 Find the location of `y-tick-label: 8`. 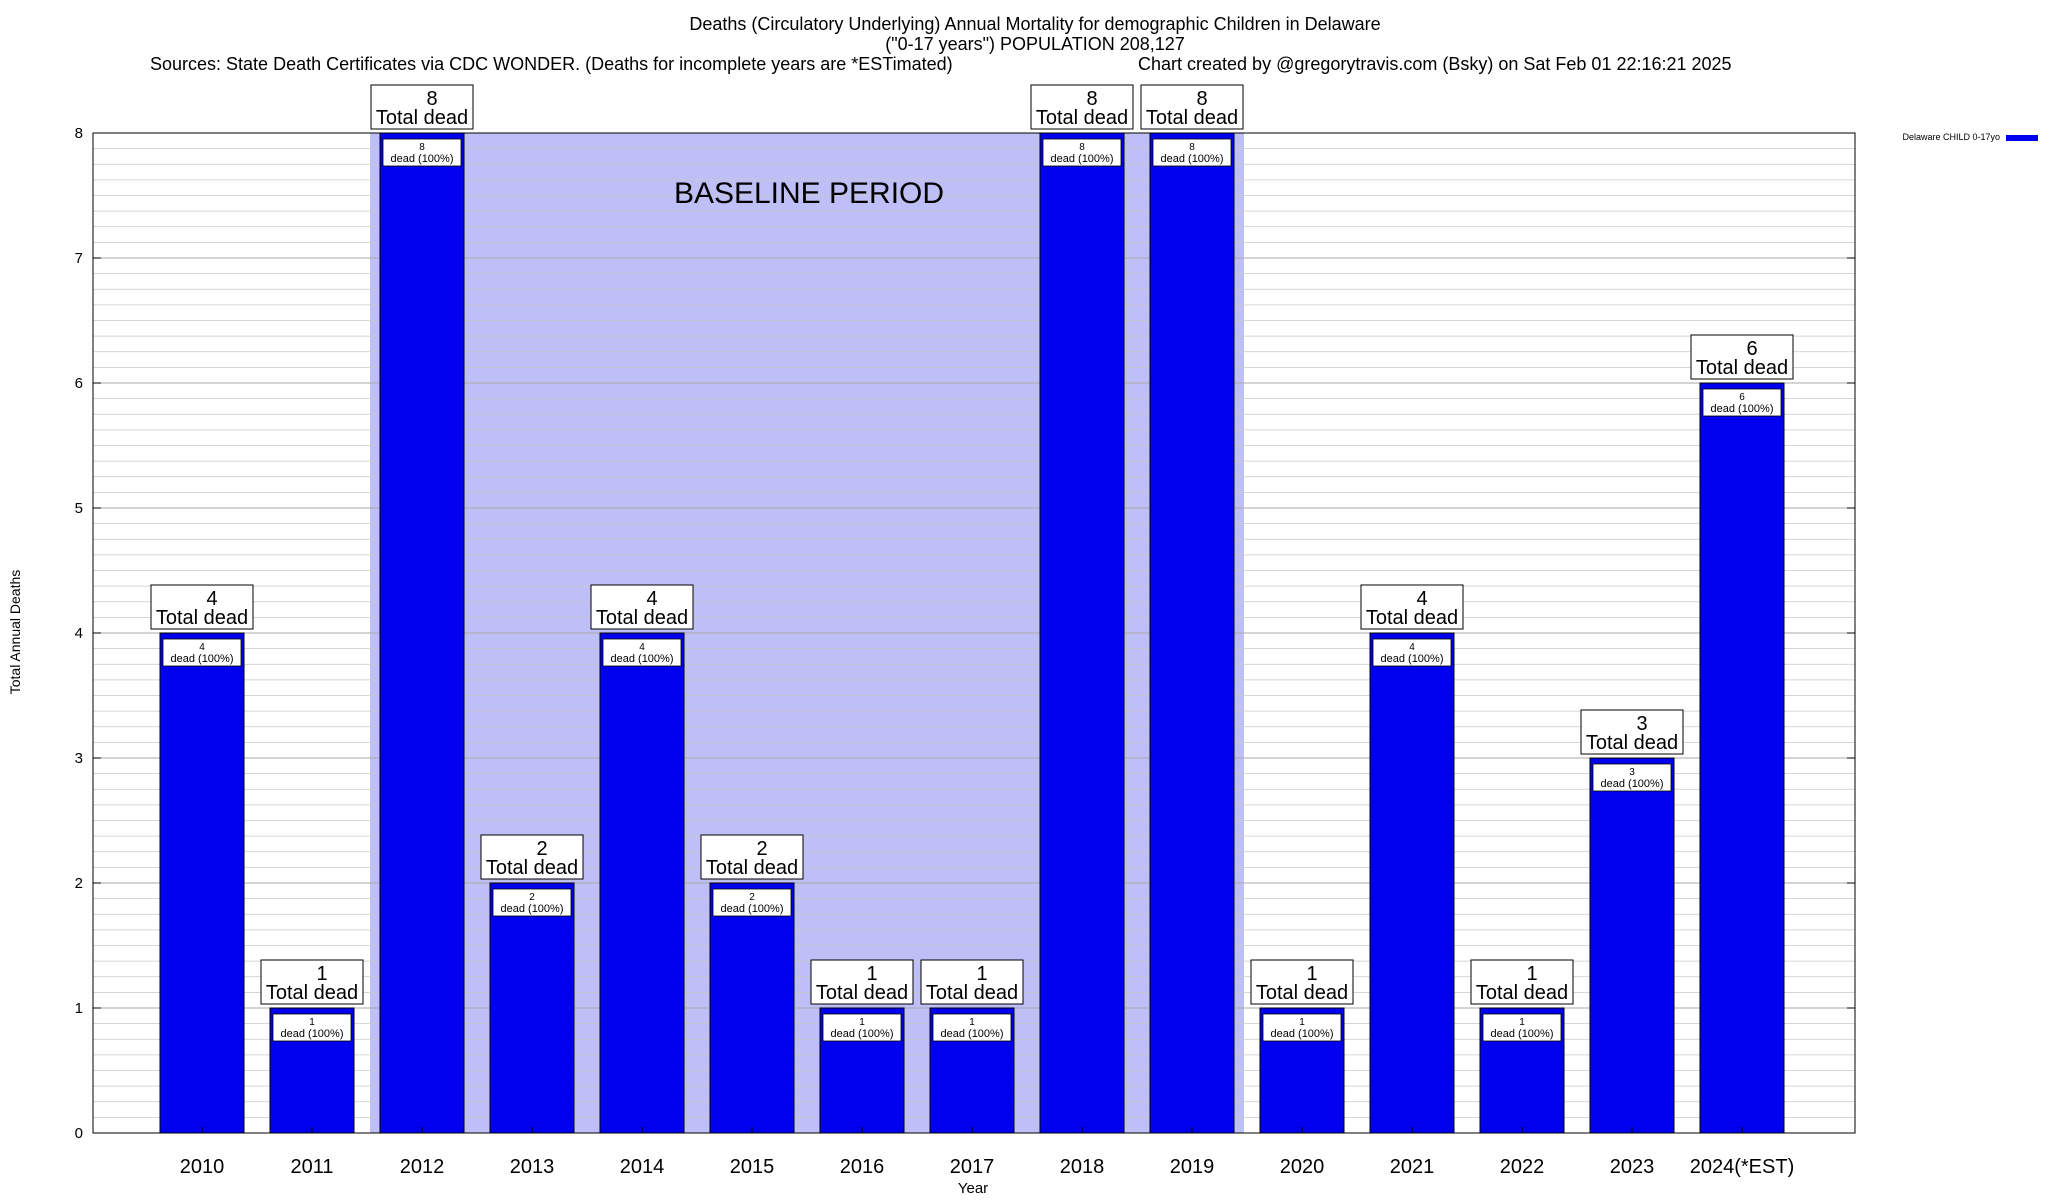

y-tick-label: 8 is located at coordinates (79, 133).